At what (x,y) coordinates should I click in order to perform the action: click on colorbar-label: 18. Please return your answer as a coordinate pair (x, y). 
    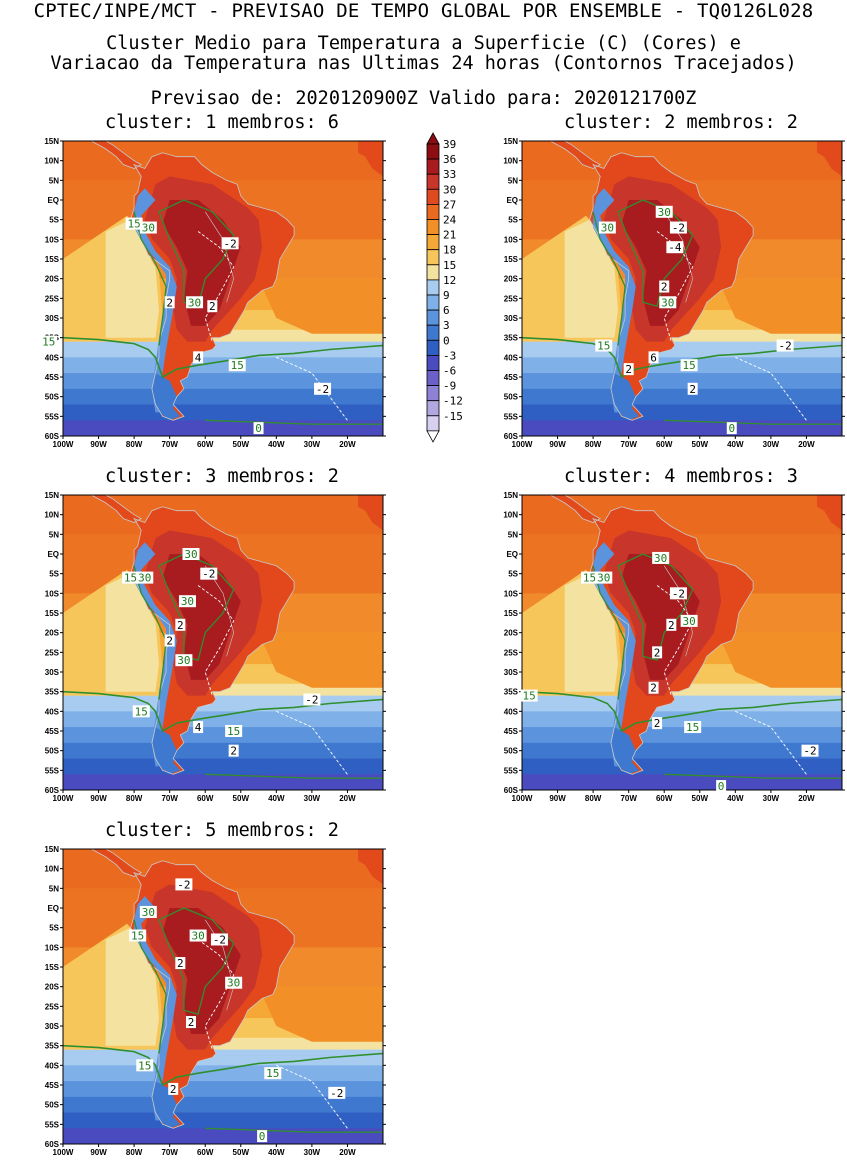
    Looking at the image, I should click on (449, 250).